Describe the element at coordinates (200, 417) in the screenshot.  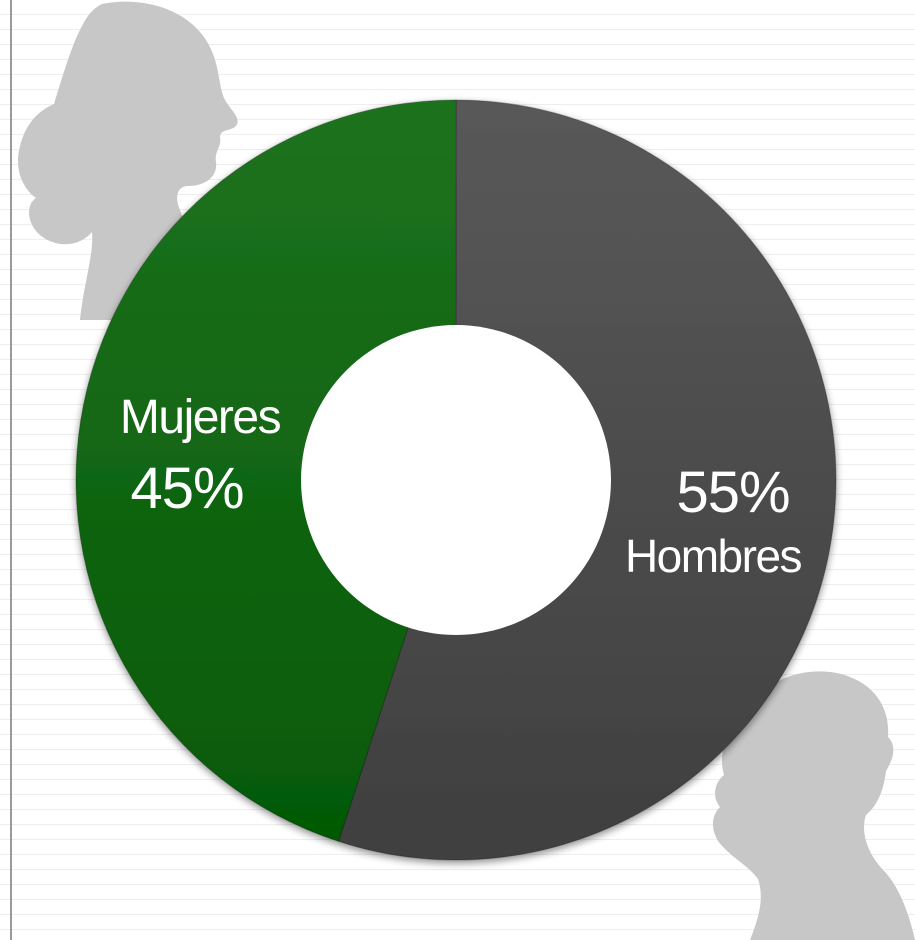
I see `slice-label-mujeres: Mujeres` at that location.